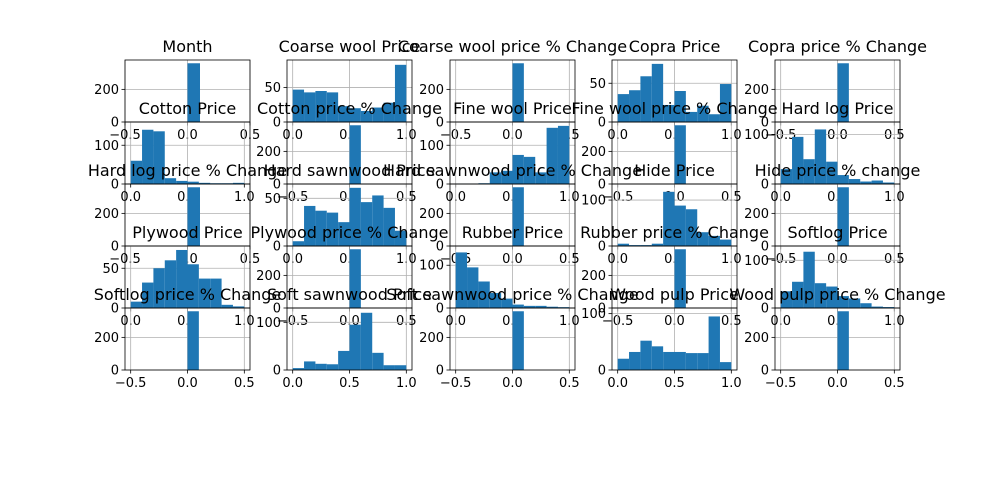  I want to click on subplot-title: Wood pulp price % Change, so click(837, 294).